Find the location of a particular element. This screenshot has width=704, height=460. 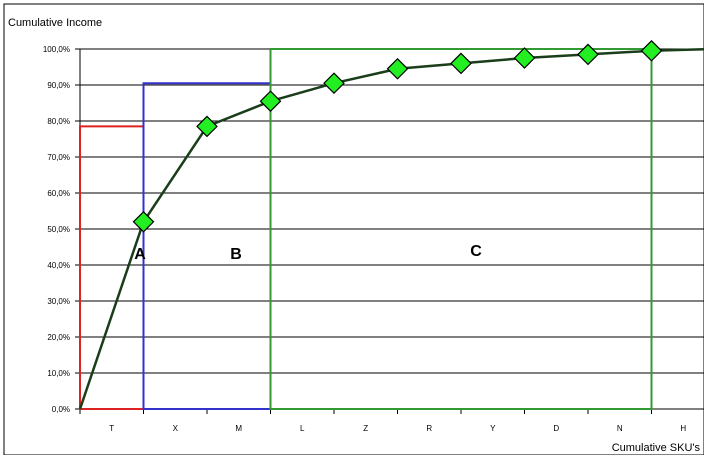

x-tick-label: L is located at coordinates (302, 428).